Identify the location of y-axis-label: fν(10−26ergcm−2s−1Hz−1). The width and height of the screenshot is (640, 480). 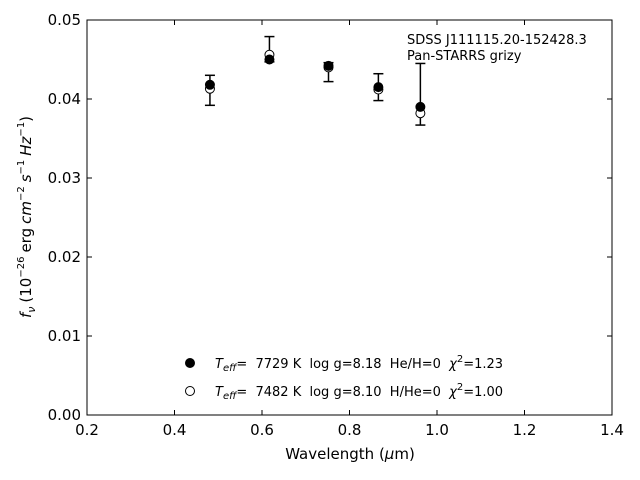
(27, 217).